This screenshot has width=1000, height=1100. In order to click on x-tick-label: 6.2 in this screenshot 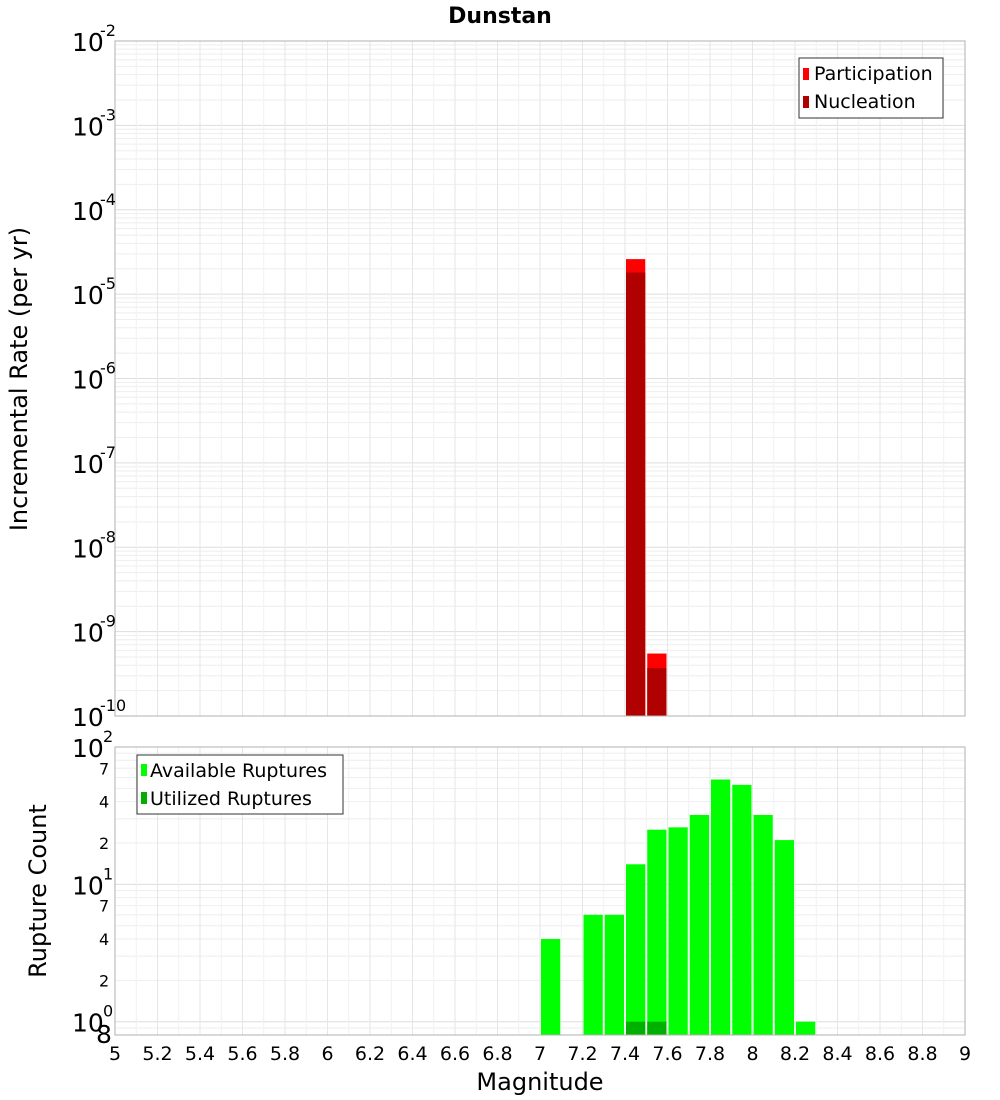, I will do `click(370, 1054)`.